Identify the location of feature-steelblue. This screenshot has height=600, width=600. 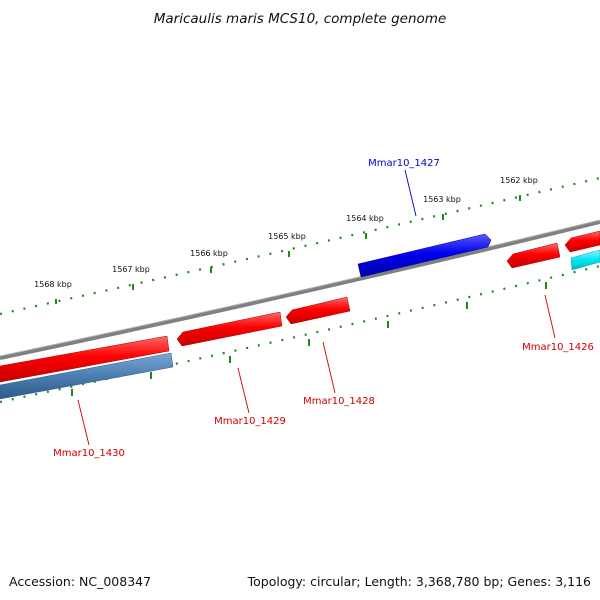
(87, 376).